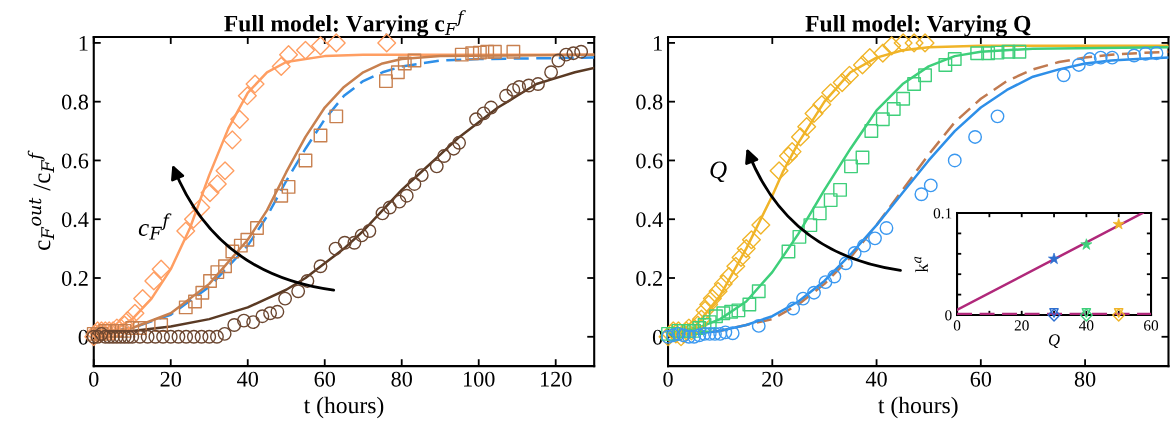 The height and width of the screenshot is (446, 1172). I want to click on annotation: c$_{F}$$^{f}$, so click(155, 226).